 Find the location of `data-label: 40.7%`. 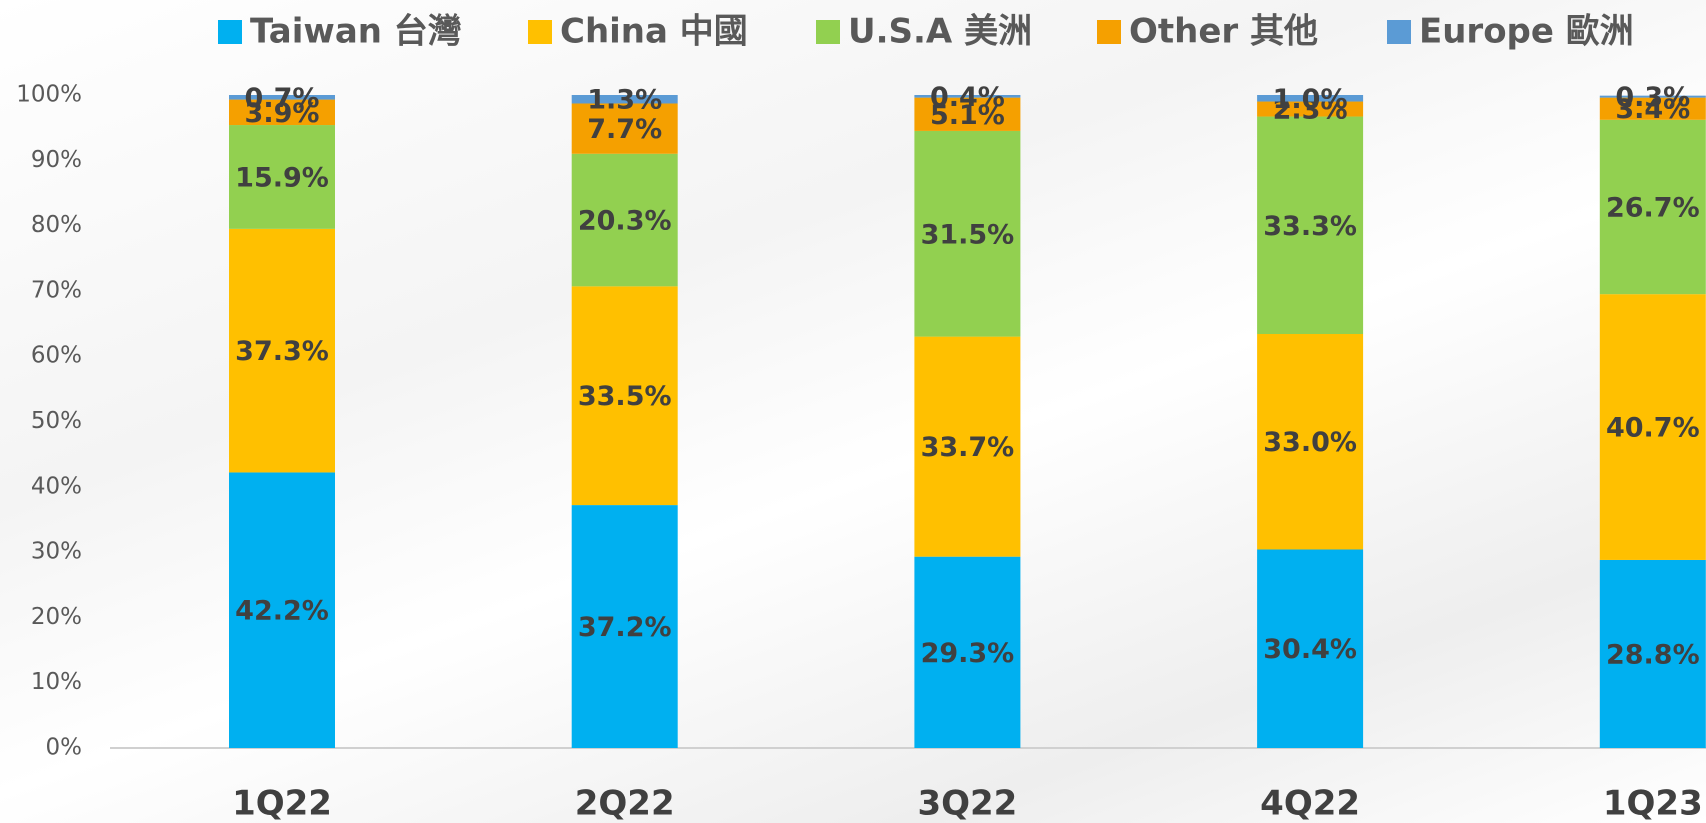

data-label: 40.7% is located at coordinates (1653, 428).